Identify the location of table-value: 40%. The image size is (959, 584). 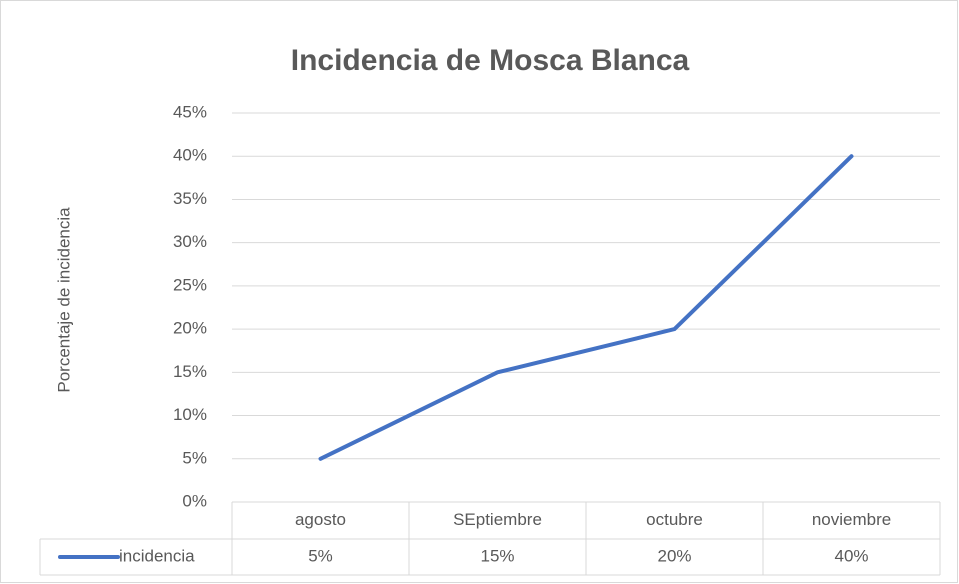
(851, 555).